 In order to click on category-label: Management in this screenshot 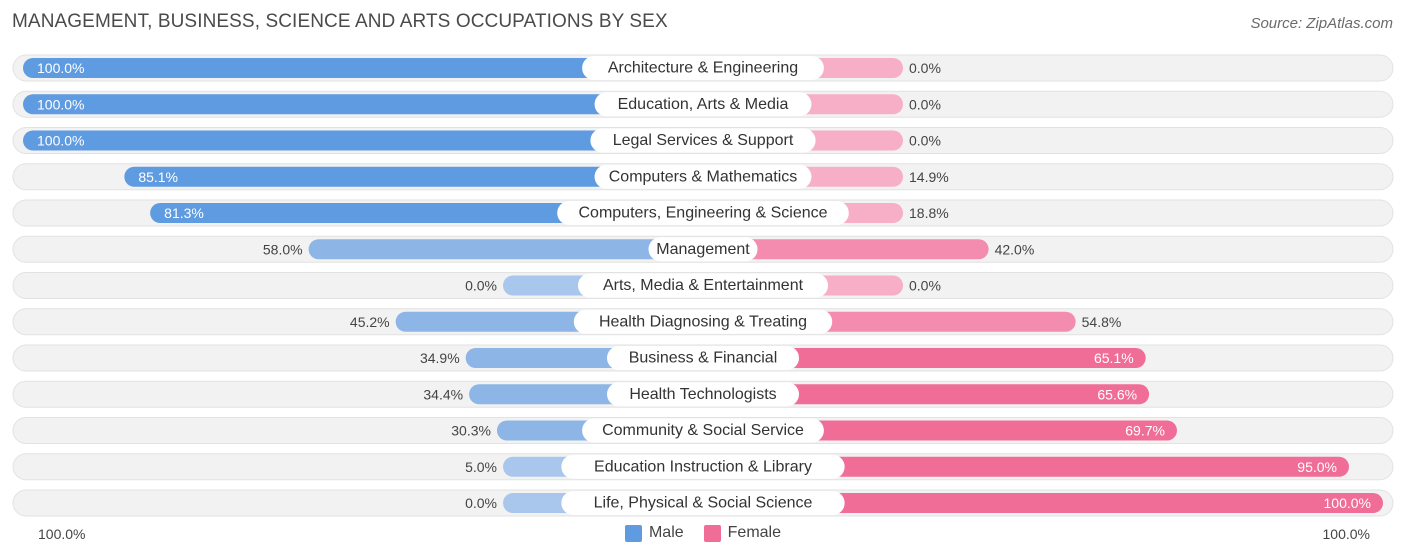, I will do `click(703, 249)`.